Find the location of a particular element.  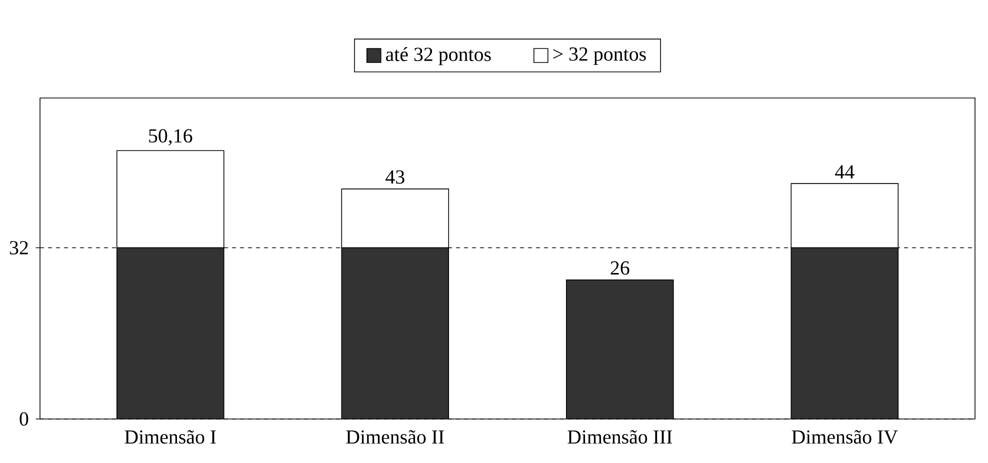

legend-label: > 32 pontos is located at coordinates (599, 56).